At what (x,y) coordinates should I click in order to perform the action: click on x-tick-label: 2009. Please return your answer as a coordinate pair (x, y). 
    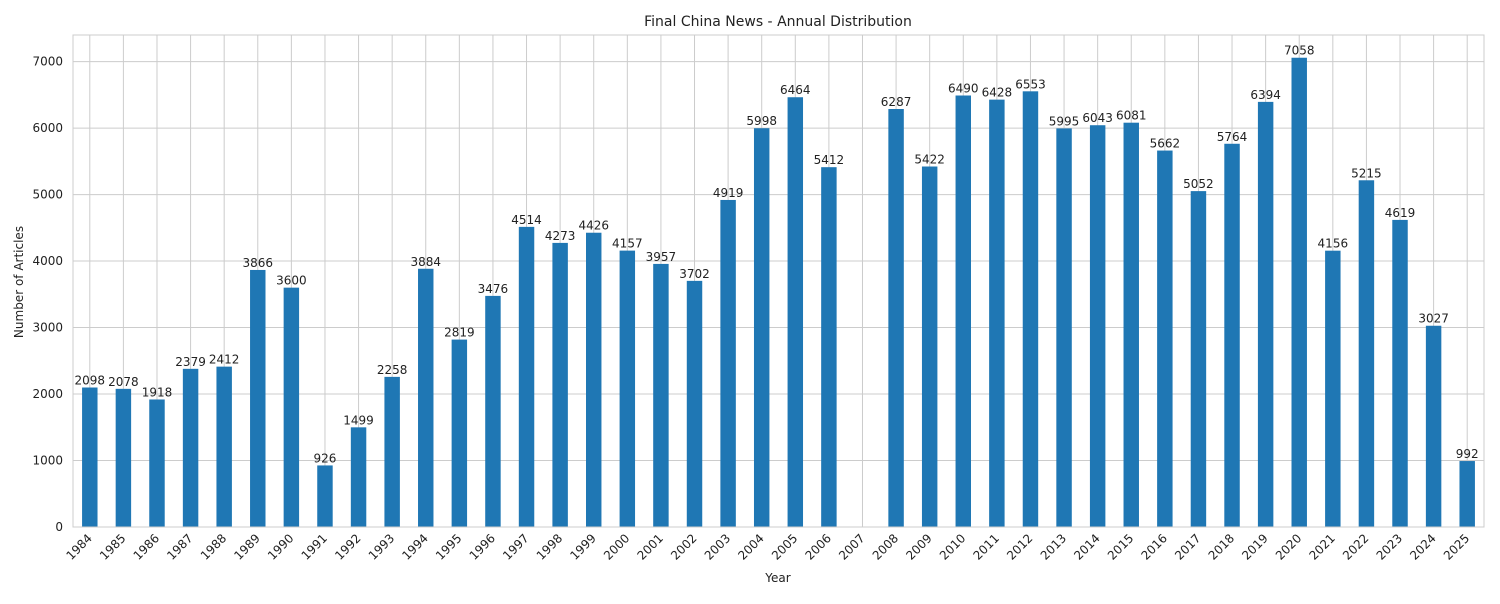
    Looking at the image, I should click on (918, 546).